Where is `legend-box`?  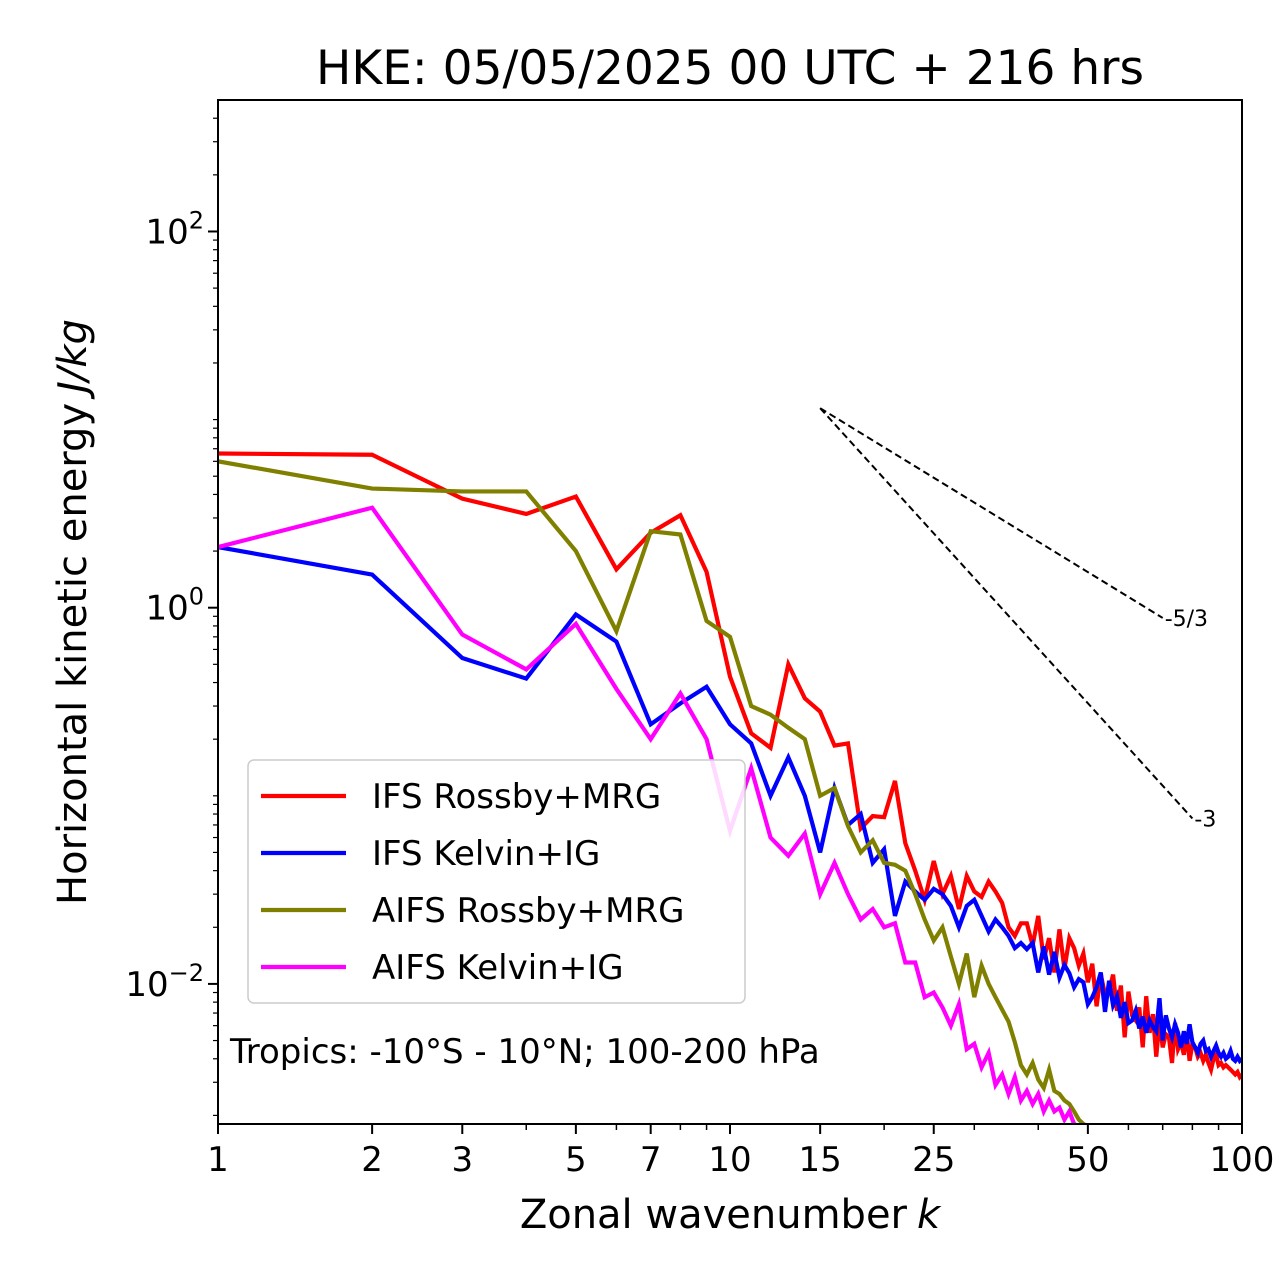
legend-box is located at coordinates (496, 881).